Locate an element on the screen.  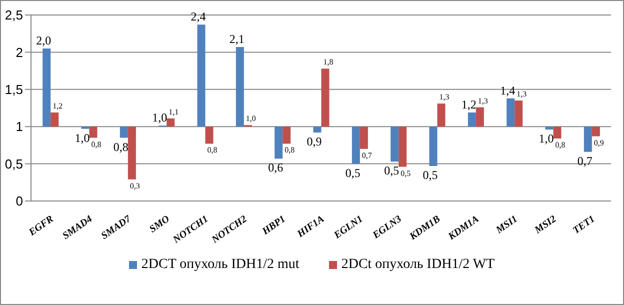
legend-label: 2DCt опухоль IDH1/2 WT is located at coordinates (418, 265).